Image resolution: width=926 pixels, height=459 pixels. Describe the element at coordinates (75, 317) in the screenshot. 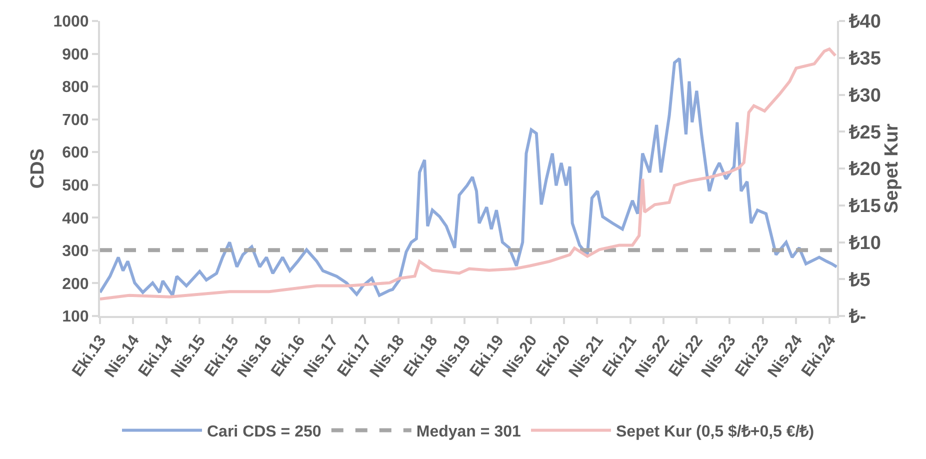

I see `y-tick-label: 100` at that location.